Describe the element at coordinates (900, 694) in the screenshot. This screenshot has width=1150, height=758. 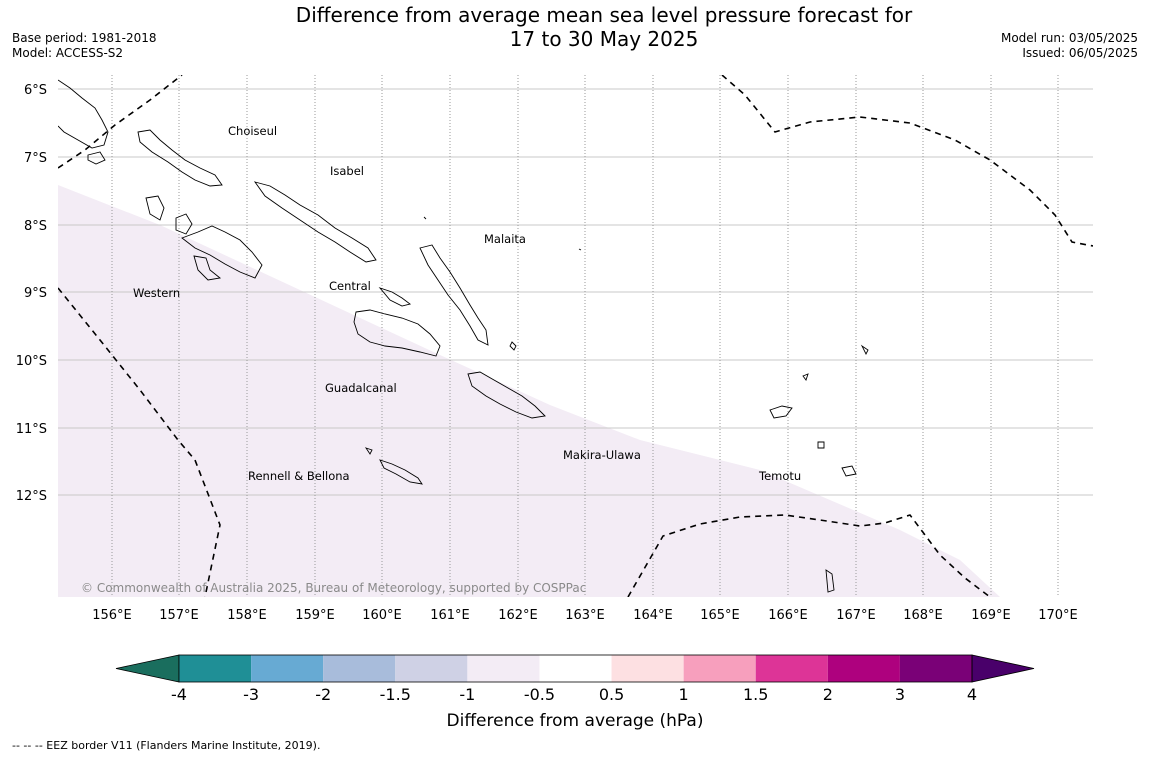
I see `colorbar-tick-label: 3` at that location.